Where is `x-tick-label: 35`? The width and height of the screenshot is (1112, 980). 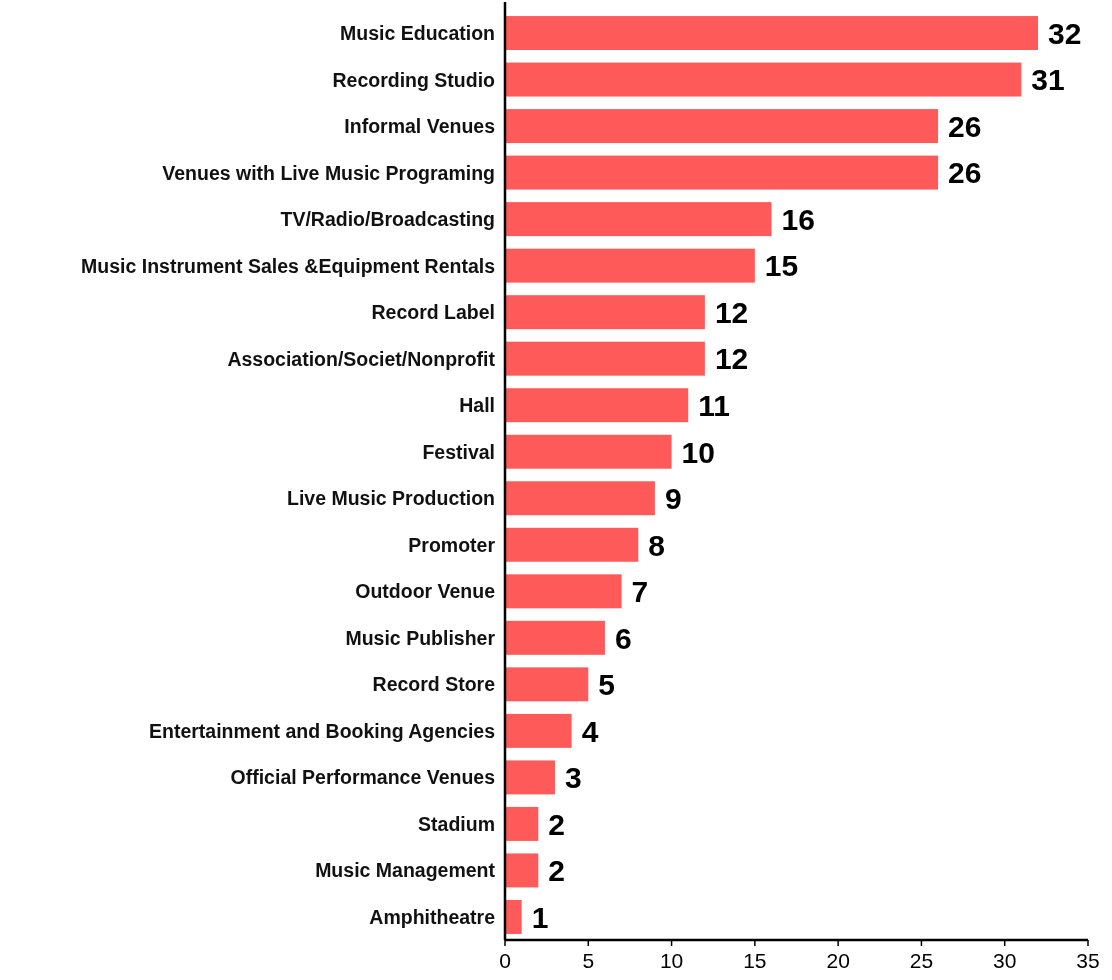
x-tick-label: 35 is located at coordinates (1088, 960).